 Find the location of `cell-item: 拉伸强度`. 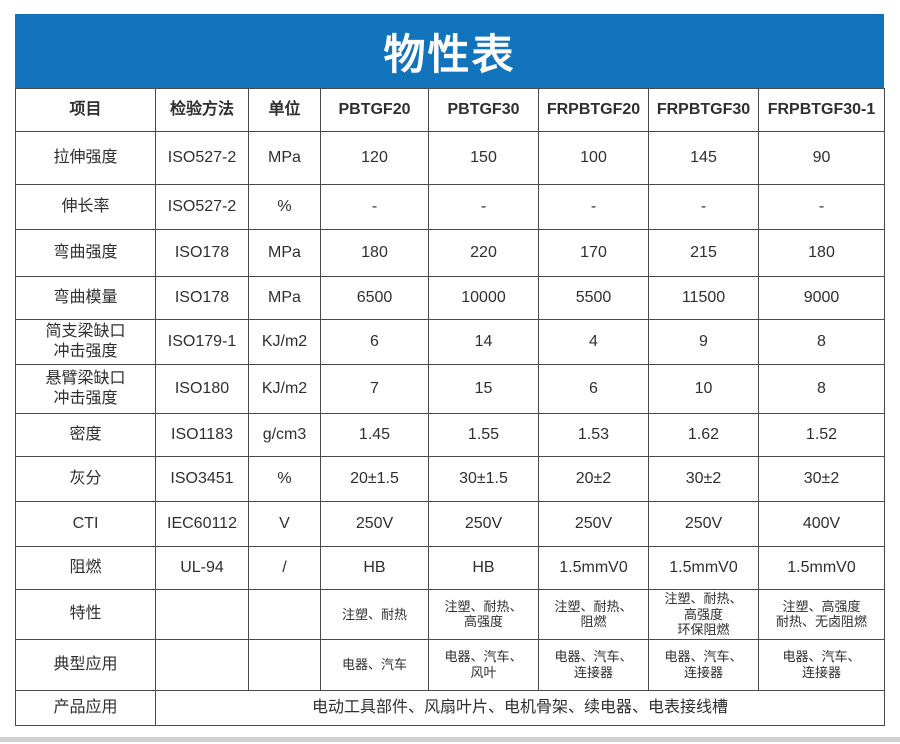

cell-item: 拉伸强度 is located at coordinates (85, 158).